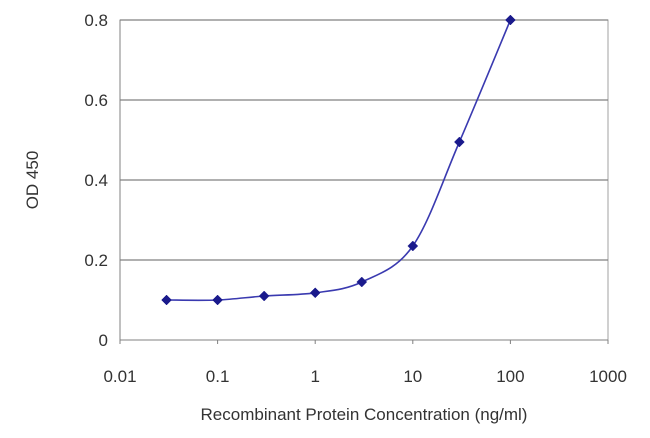 The image size is (650, 438). What do you see at coordinates (412, 376) in the screenshot?
I see `x-tick-label-3: 10` at bounding box center [412, 376].